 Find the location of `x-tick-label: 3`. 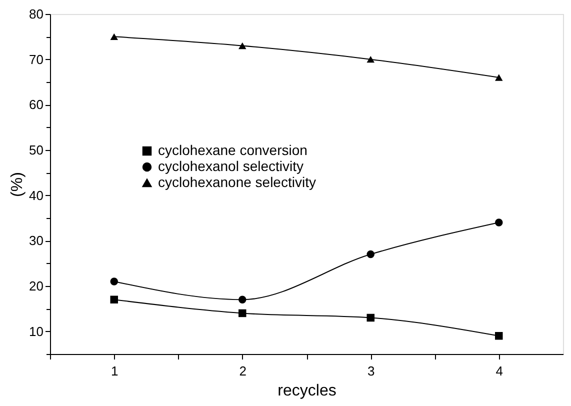

x-tick-label: 3 is located at coordinates (371, 371).